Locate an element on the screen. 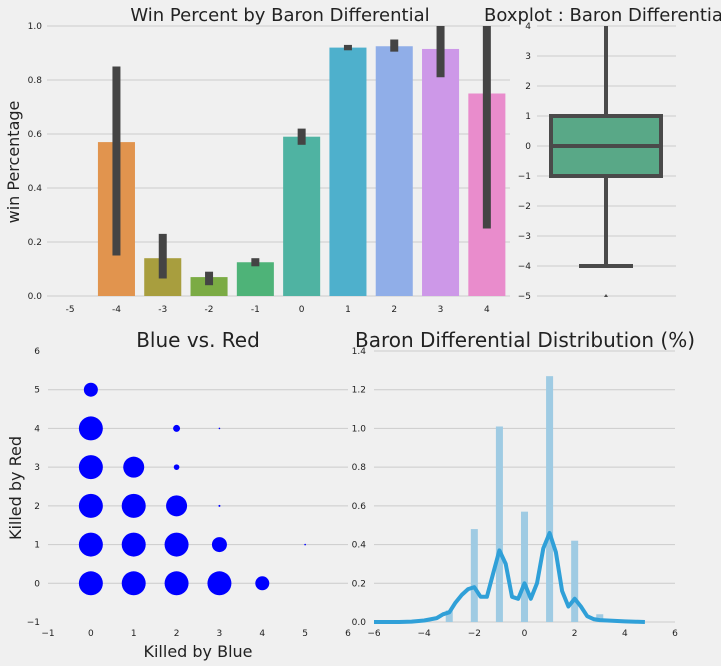  scatter-x-tick-label: 2 is located at coordinates (177, 634).